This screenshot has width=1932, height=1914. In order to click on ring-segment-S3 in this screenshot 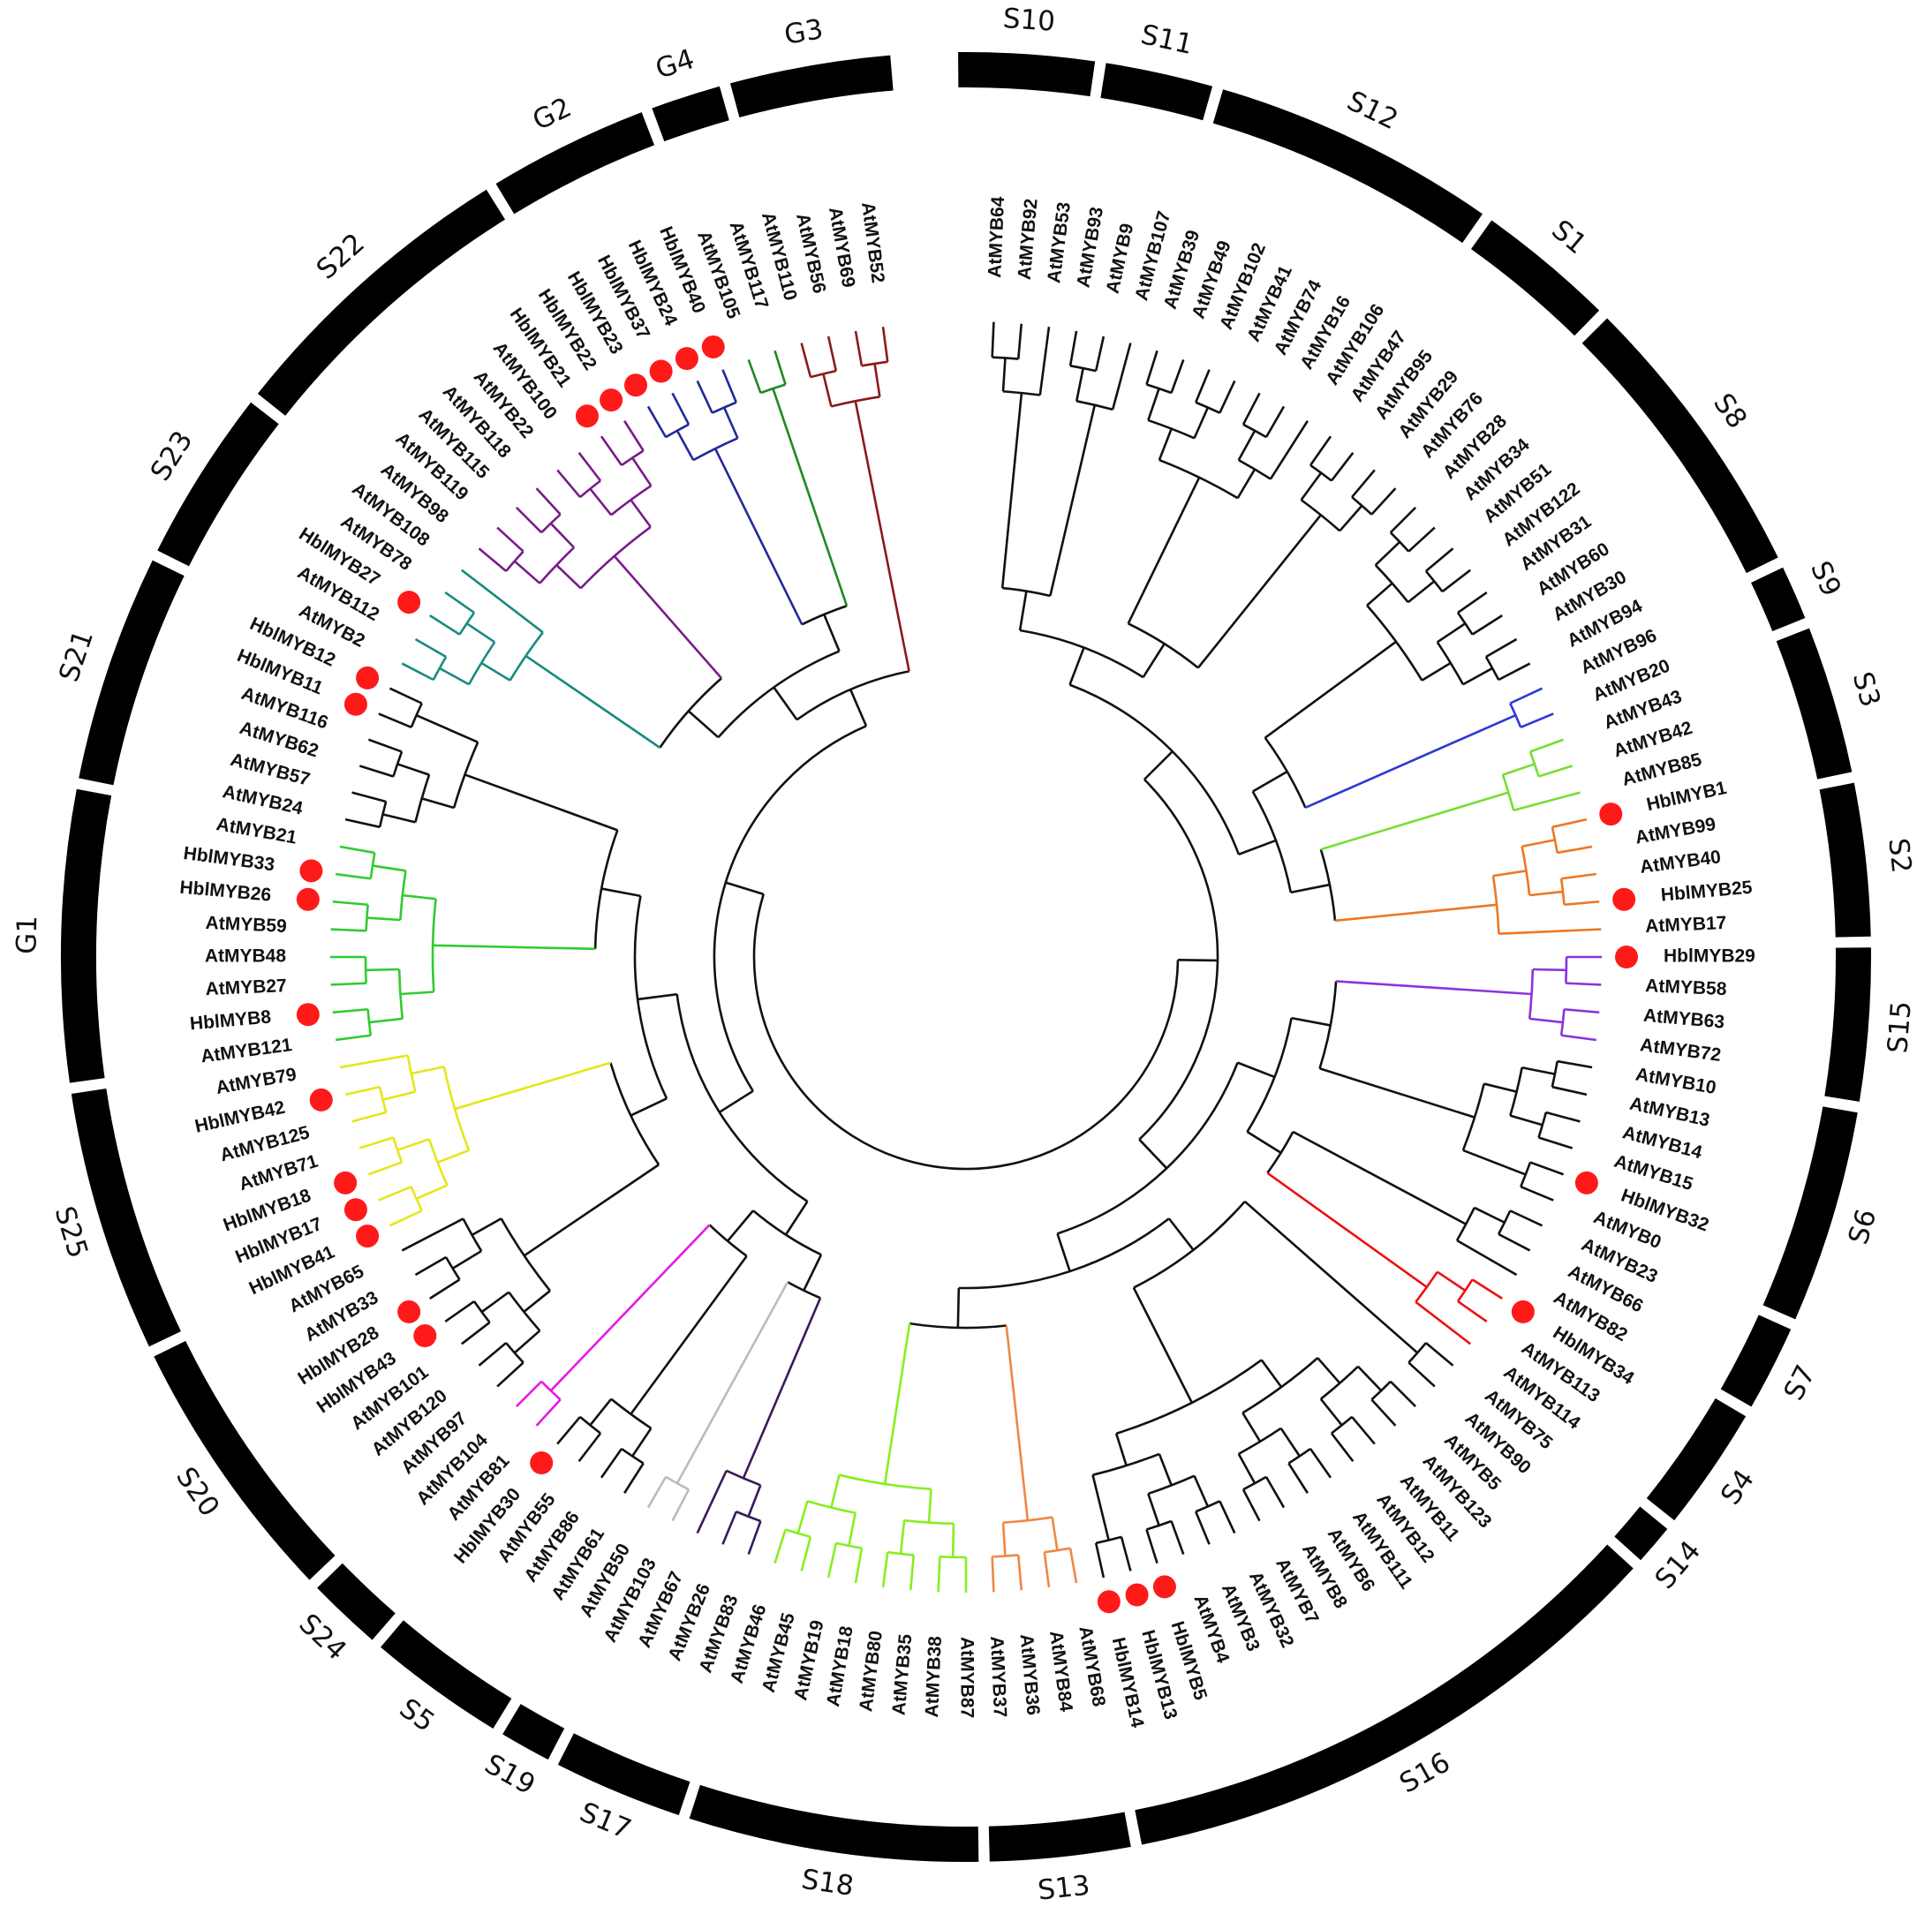, I will do `click(1815, 704)`.